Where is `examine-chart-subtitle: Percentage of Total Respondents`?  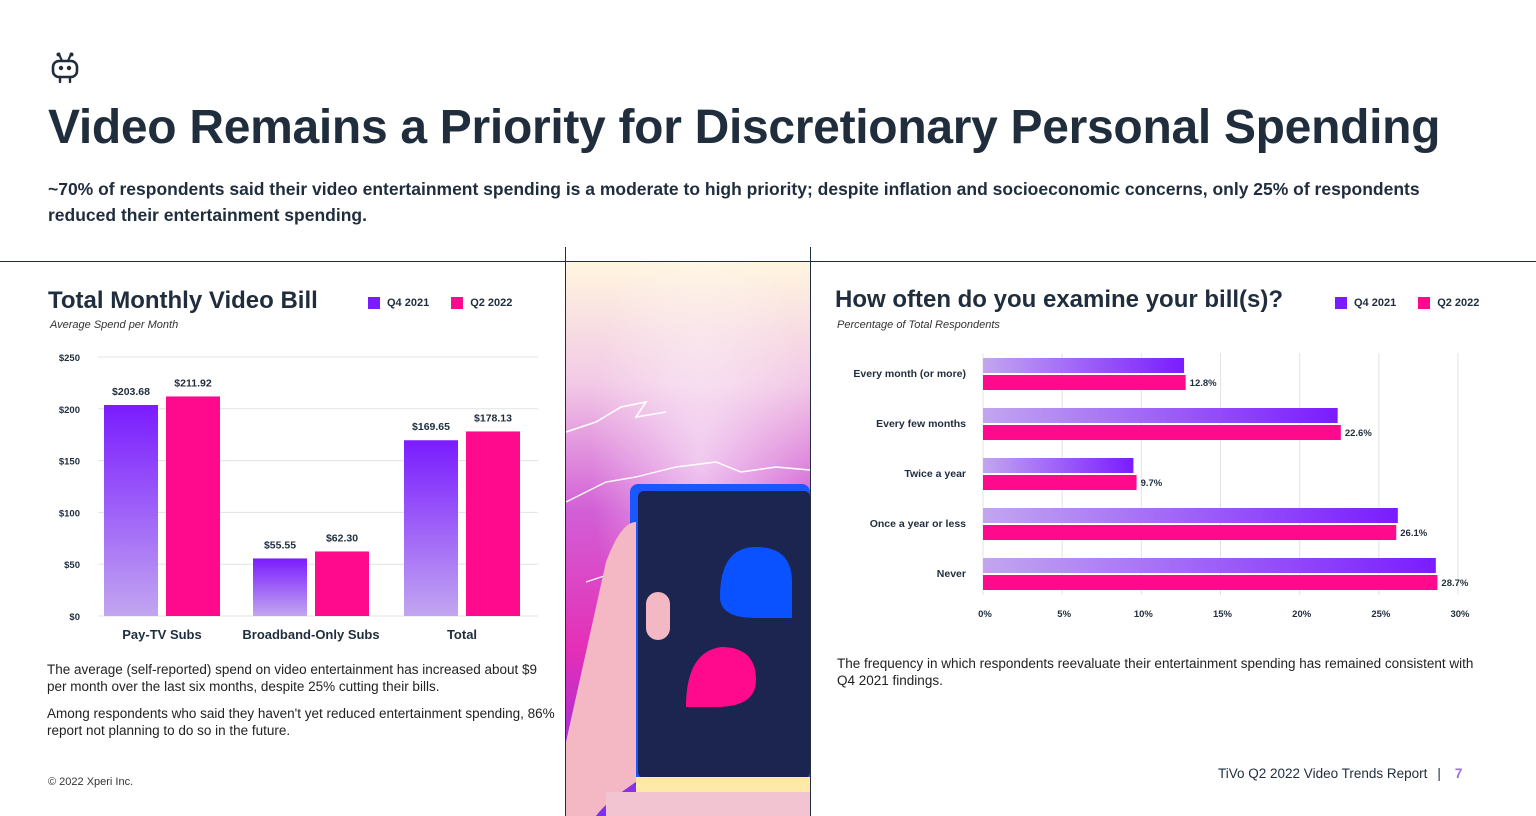 examine-chart-subtitle: Percentage of Total Respondents is located at coordinates (918, 325).